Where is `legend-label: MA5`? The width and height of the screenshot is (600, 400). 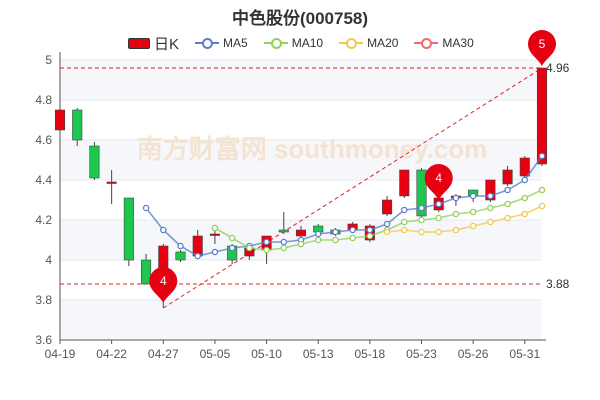 legend-label: MA5 is located at coordinates (235, 43).